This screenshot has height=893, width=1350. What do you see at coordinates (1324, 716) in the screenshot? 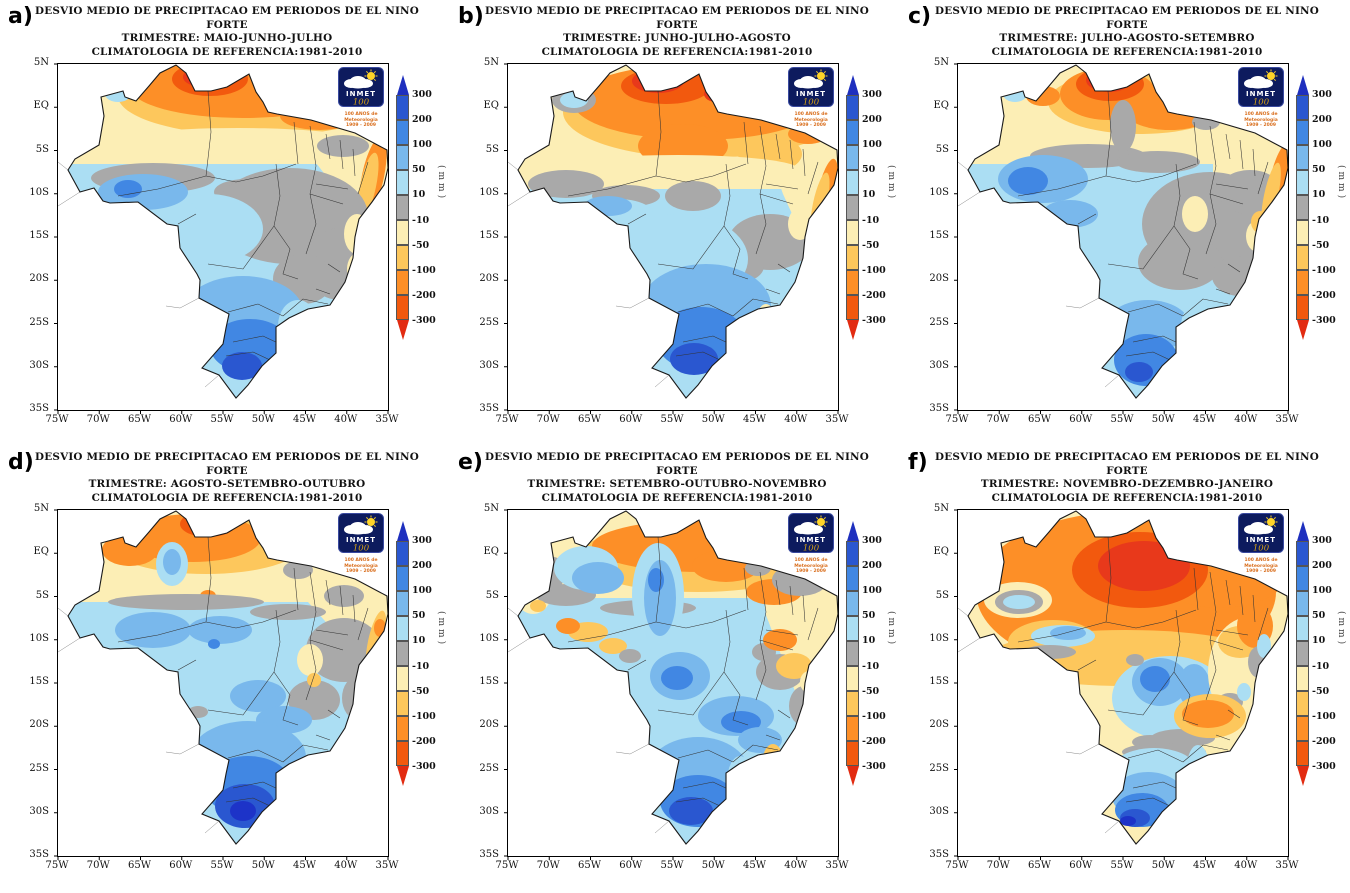
I see `colorbar-tick-label: -100` at bounding box center [1324, 716].